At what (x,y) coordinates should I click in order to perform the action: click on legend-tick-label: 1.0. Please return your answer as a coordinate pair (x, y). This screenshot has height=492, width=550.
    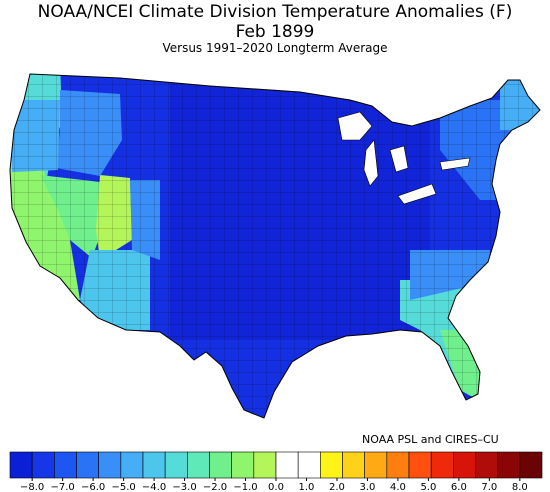
    Looking at the image, I should click on (307, 487).